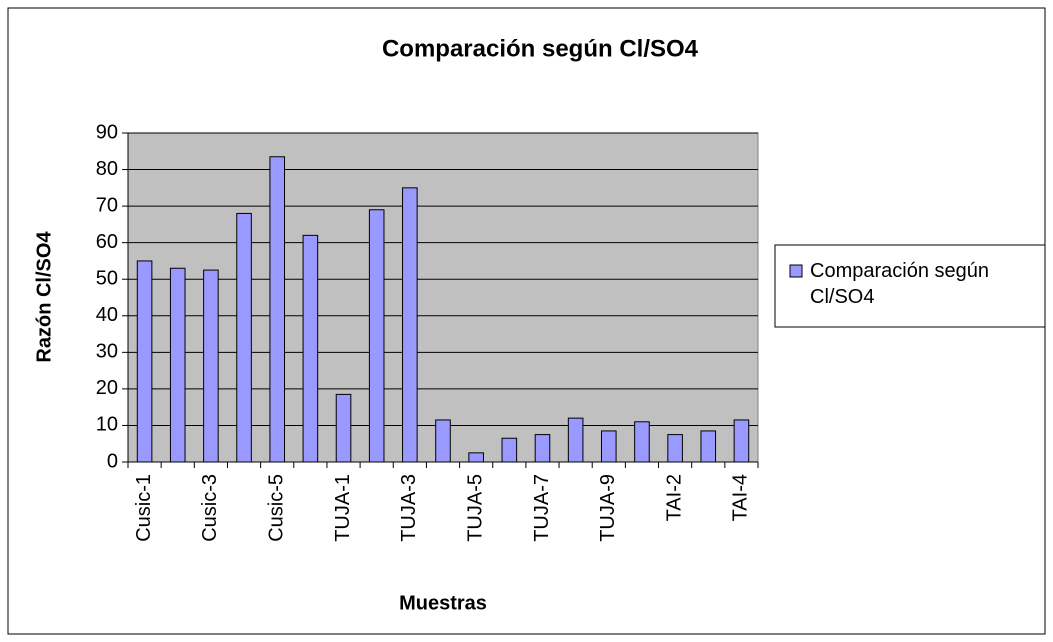 The width and height of the screenshot is (1053, 642). I want to click on x-axis-label: Muestras, so click(443, 603).